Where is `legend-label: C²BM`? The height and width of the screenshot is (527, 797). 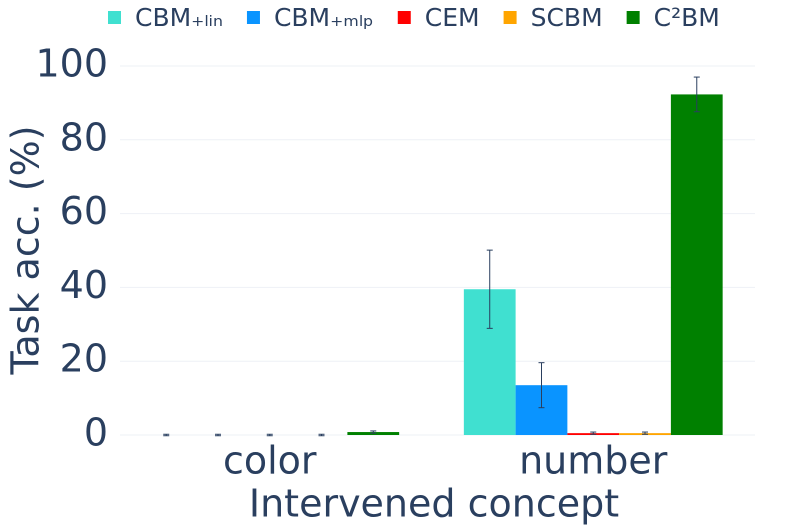 legend-label: C²BM is located at coordinates (687, 17).